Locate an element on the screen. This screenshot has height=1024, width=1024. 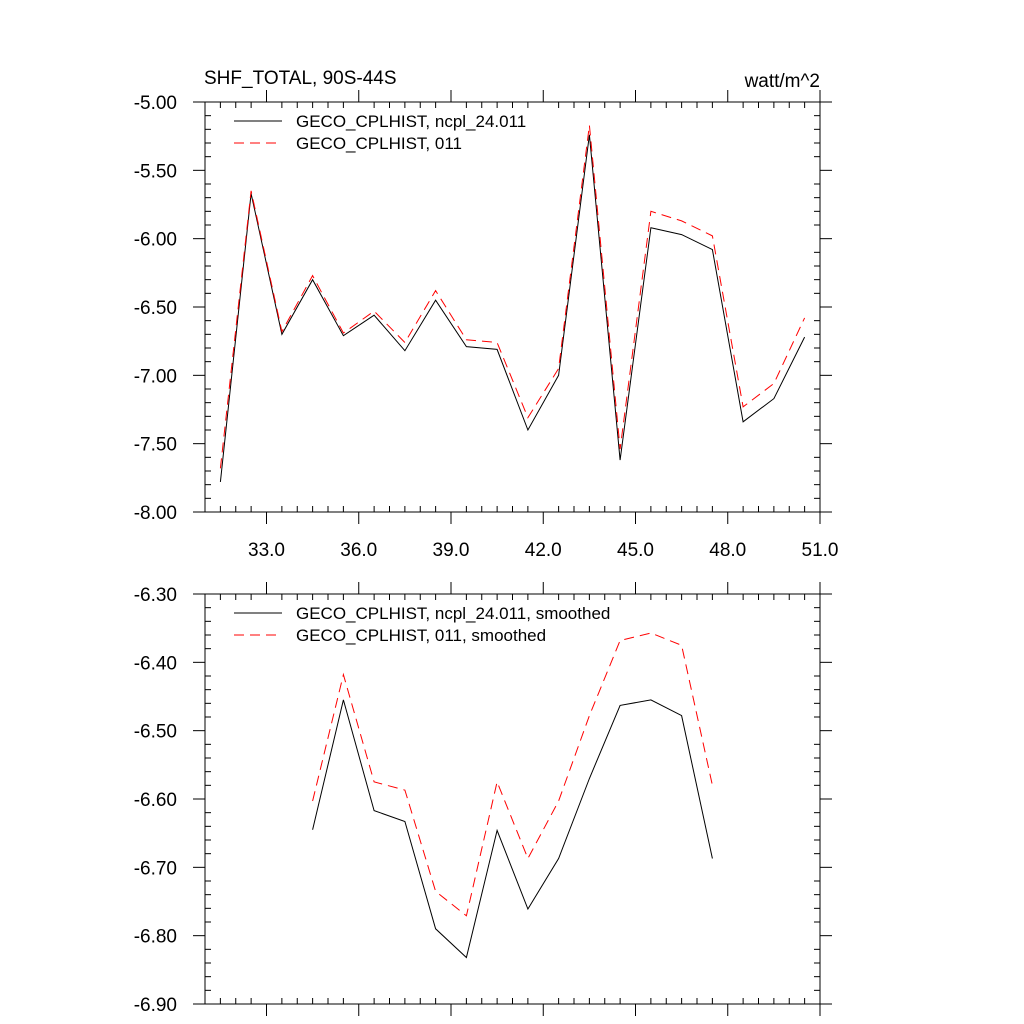
legend-label-series-1: GECO_CPLHIST, ncpl_24.011 is located at coordinates (411, 121).